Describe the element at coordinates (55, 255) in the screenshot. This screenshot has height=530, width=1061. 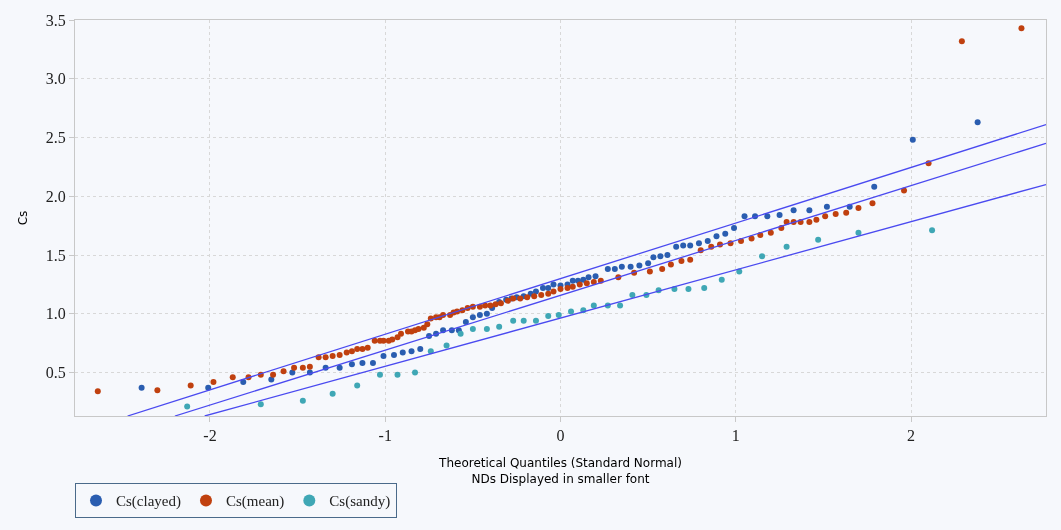
I see `y-tick-label: 1.5` at that location.